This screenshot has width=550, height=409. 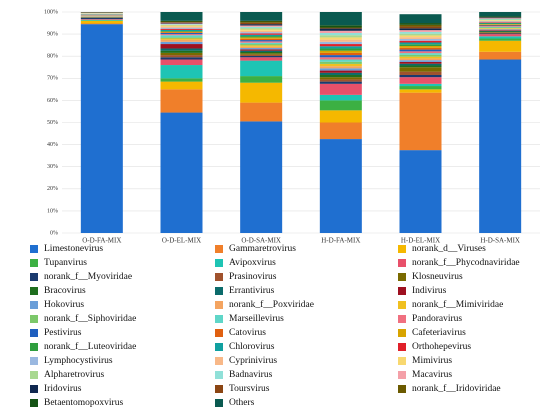 I want to click on legend-label: Chlorovirus, so click(x=252, y=347).